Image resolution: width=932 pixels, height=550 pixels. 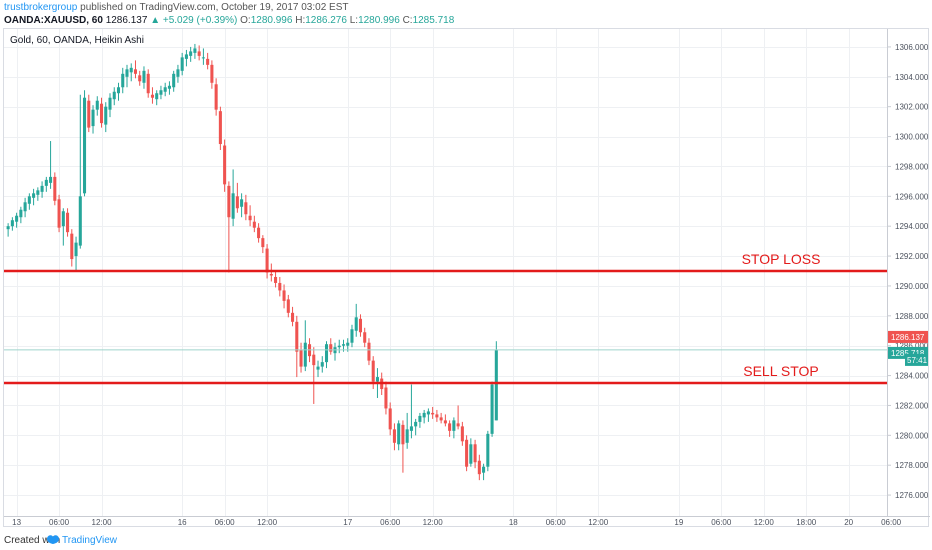 What do you see at coordinates (90, 540) in the screenshot?
I see `tradingview-brand-link: TradingView` at bounding box center [90, 540].